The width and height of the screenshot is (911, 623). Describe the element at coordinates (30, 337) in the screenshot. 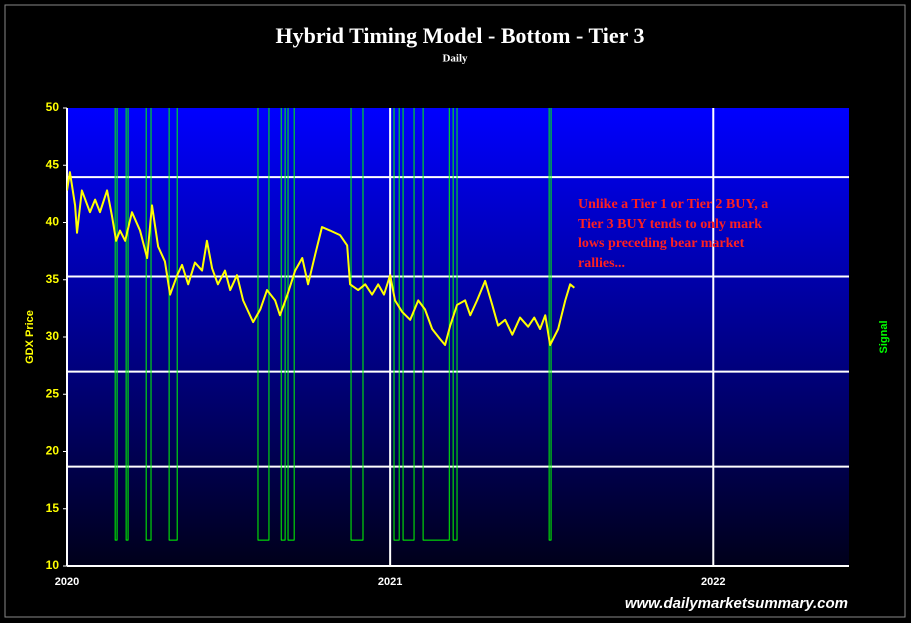

I see `y-axis-label: GDX Price` at that location.